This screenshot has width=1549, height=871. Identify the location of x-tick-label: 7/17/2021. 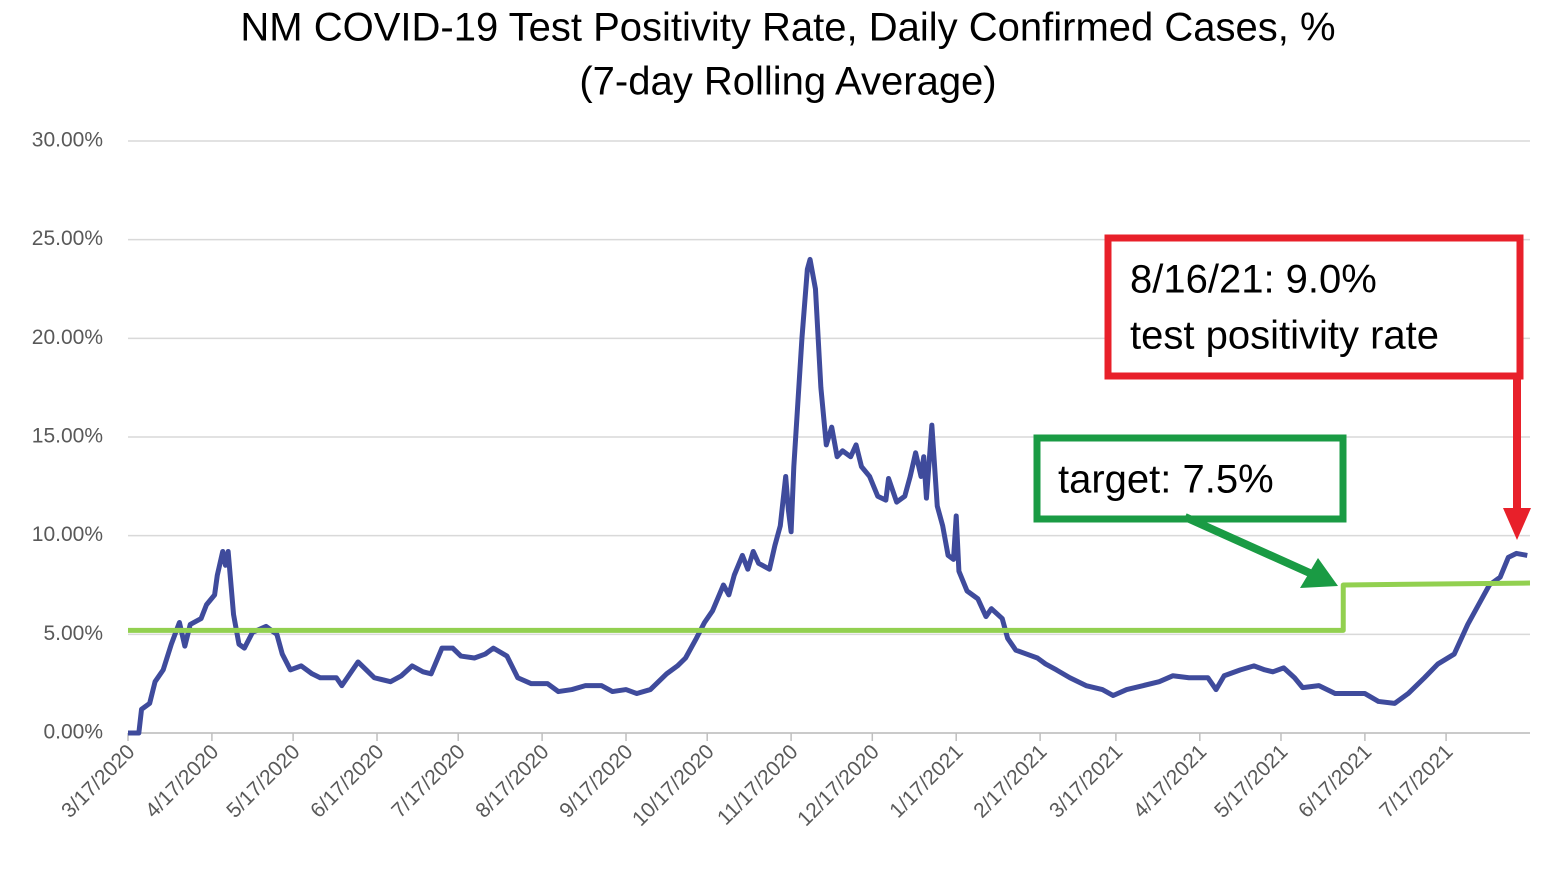
(1416, 781).